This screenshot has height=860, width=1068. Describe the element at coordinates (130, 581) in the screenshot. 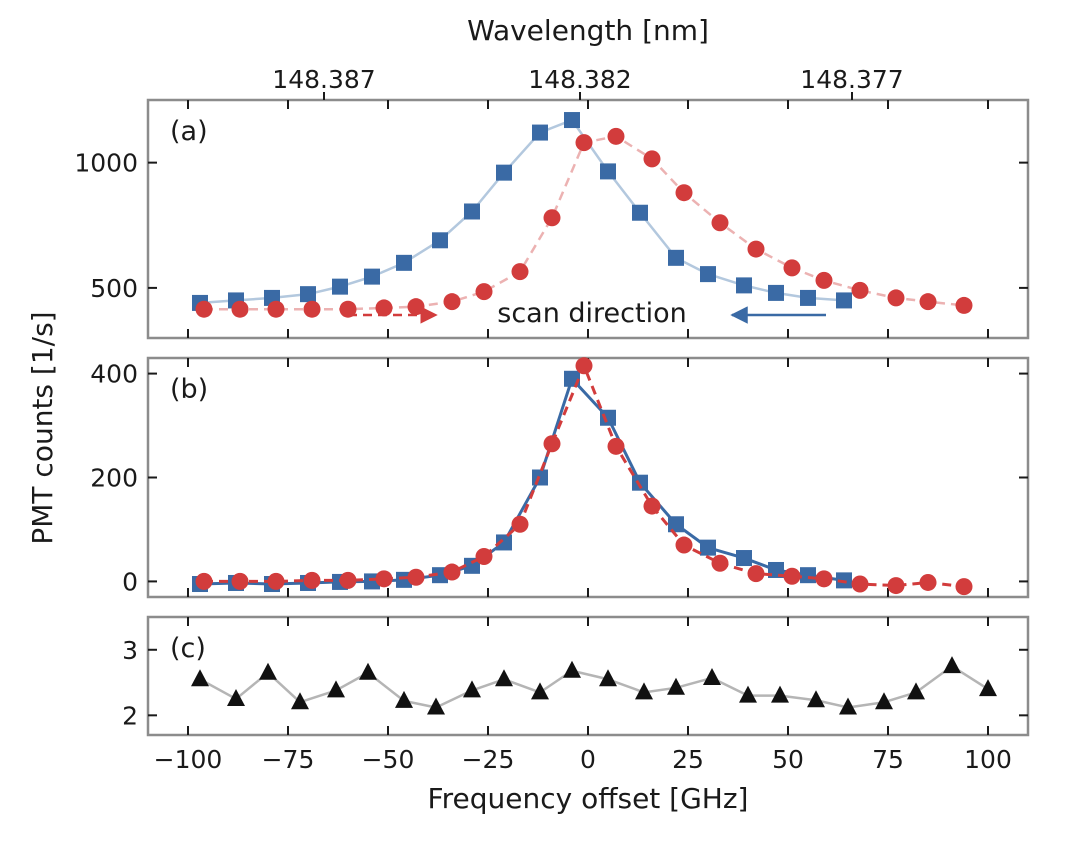

I see `y-tick-label: 0` at that location.